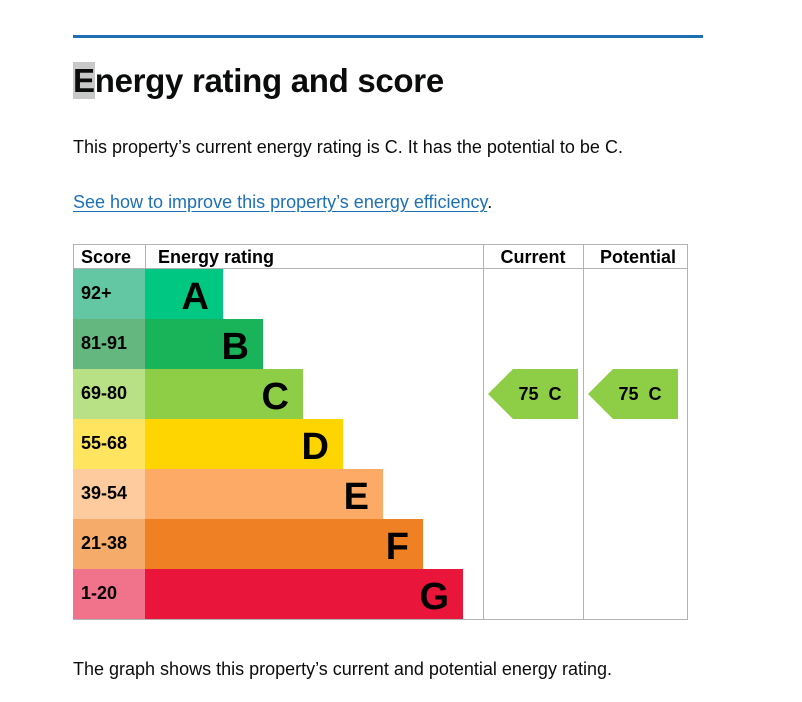 Image resolution: width=802 pixels, height=702 pixels. I want to click on score-cell-d, so click(109, 444).